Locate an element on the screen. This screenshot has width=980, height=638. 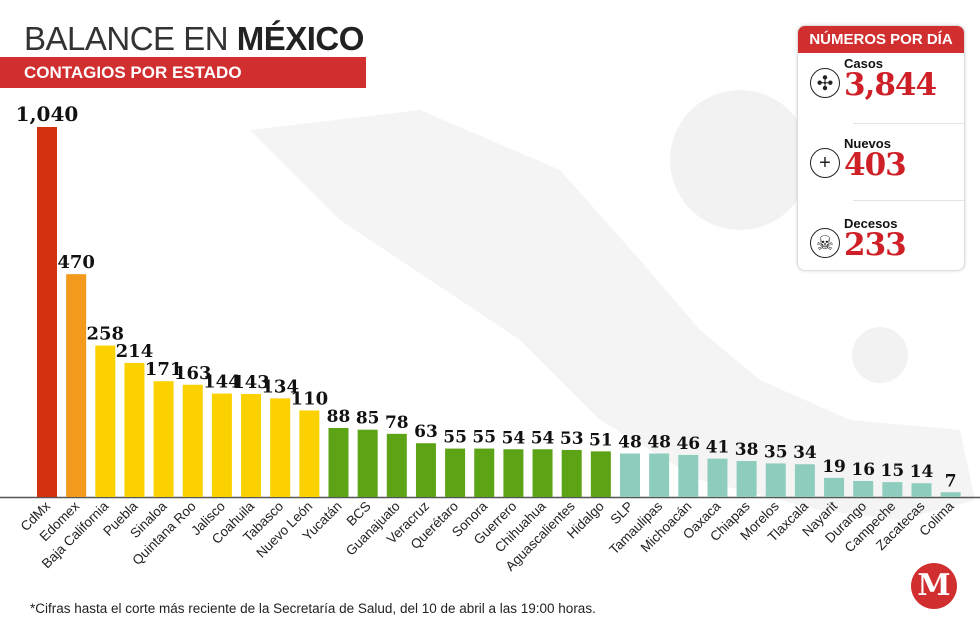
skull-icon: ☠ is located at coordinates (825, 243).